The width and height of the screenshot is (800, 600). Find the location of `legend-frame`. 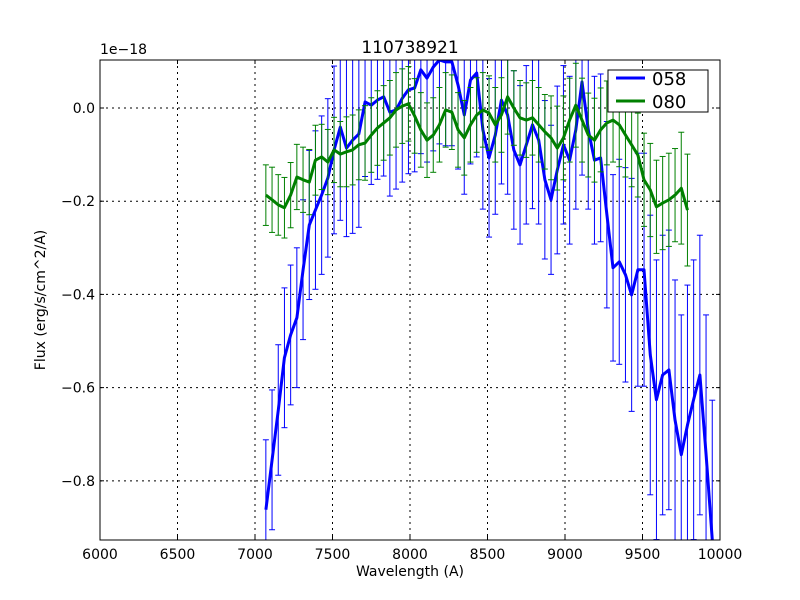

legend-frame is located at coordinates (658, 91).